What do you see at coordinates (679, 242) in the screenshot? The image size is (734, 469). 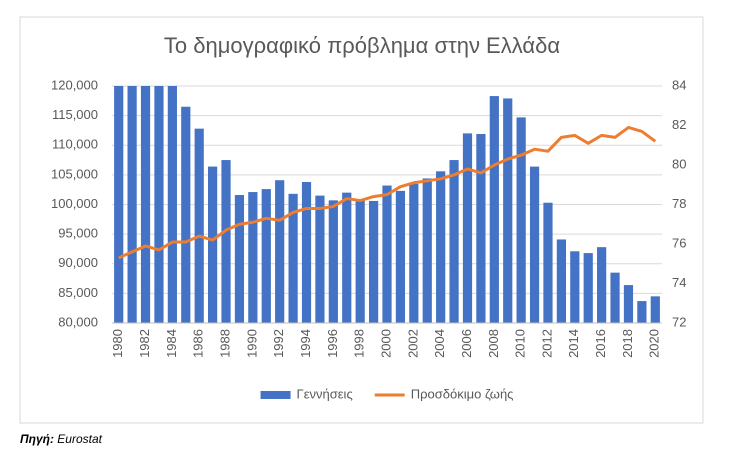 I see `y2-tick-label: 76` at bounding box center [679, 242].